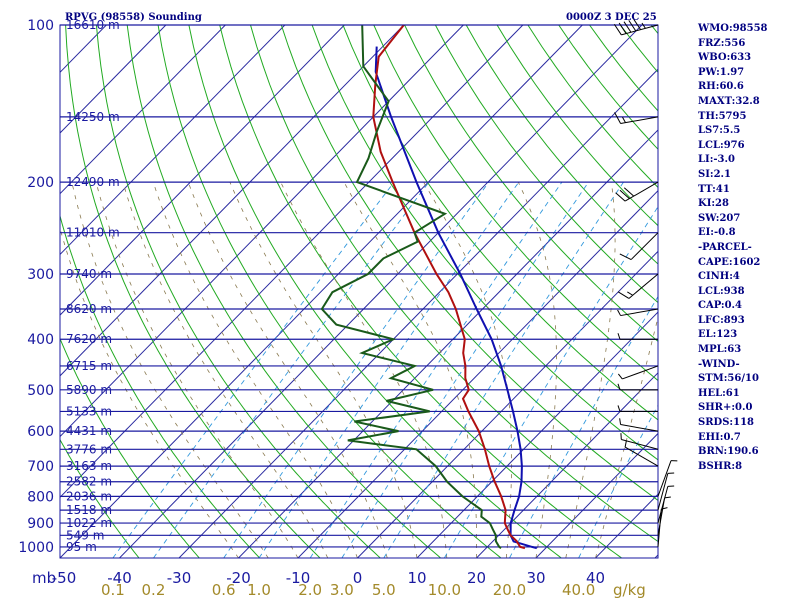 This screenshot has height=604, width=800. I want to click on index-row: PW:1.97, so click(748, 73).